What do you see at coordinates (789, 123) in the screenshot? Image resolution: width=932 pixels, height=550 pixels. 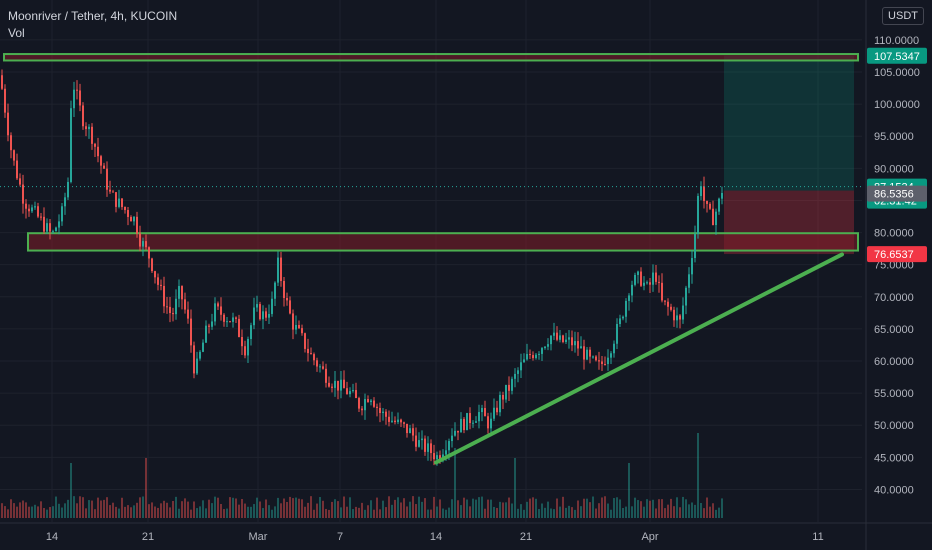 I see `position-target-zone` at bounding box center [789, 123].